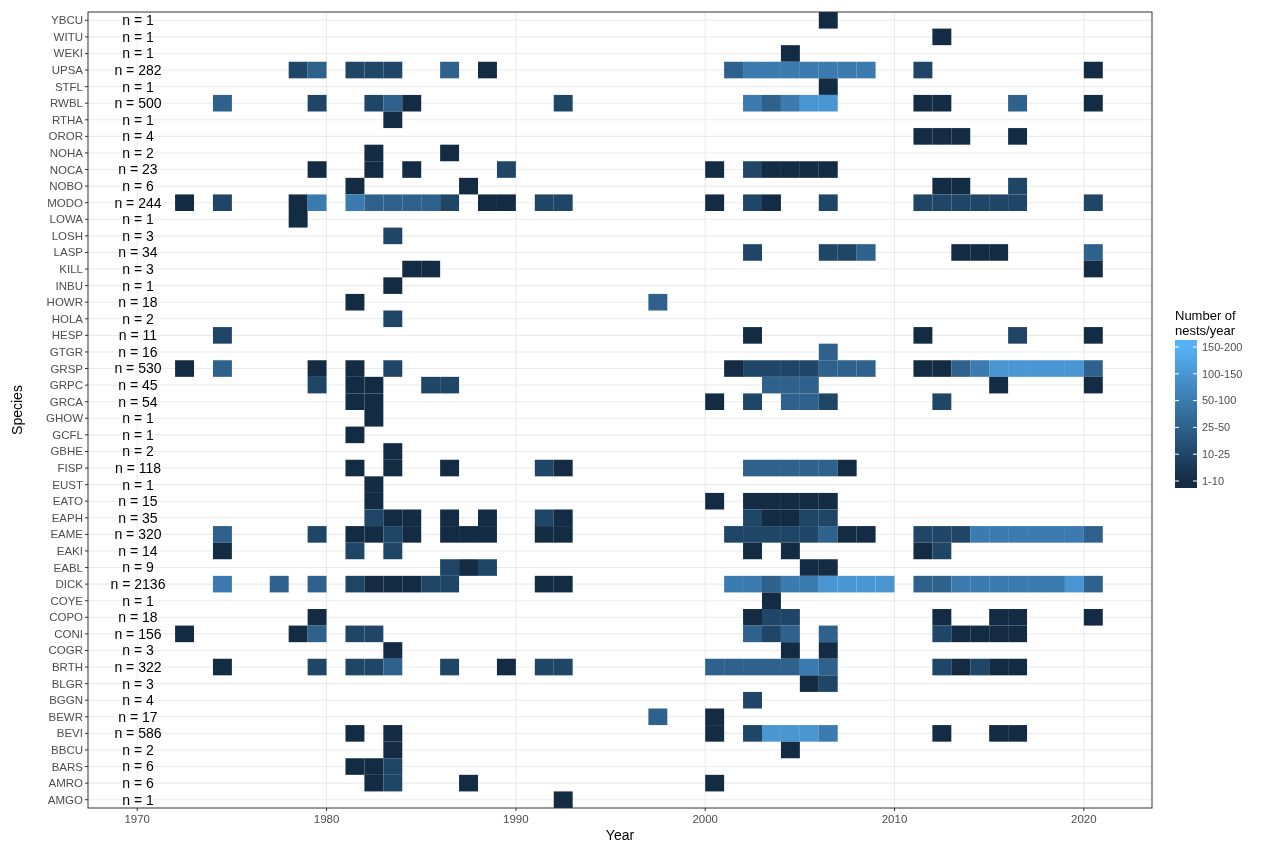 This screenshot has height=847, width=1282. Describe the element at coordinates (67, 318) in the screenshot. I see `y-tick-label: HOLA` at that location.